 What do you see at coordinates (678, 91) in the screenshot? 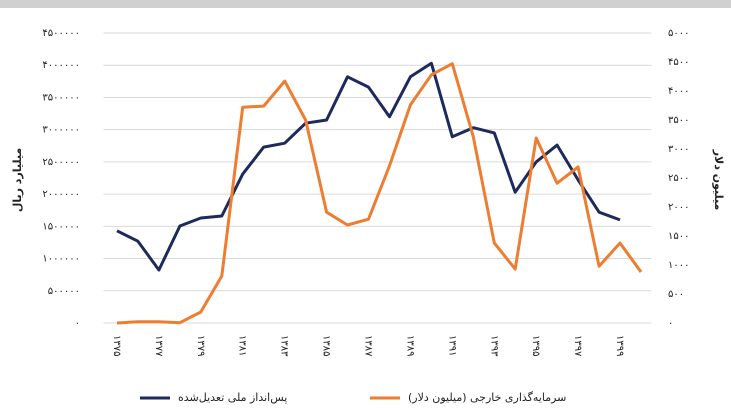
I see `y2-tick-label: ۴۰۰۰` at bounding box center [678, 91].